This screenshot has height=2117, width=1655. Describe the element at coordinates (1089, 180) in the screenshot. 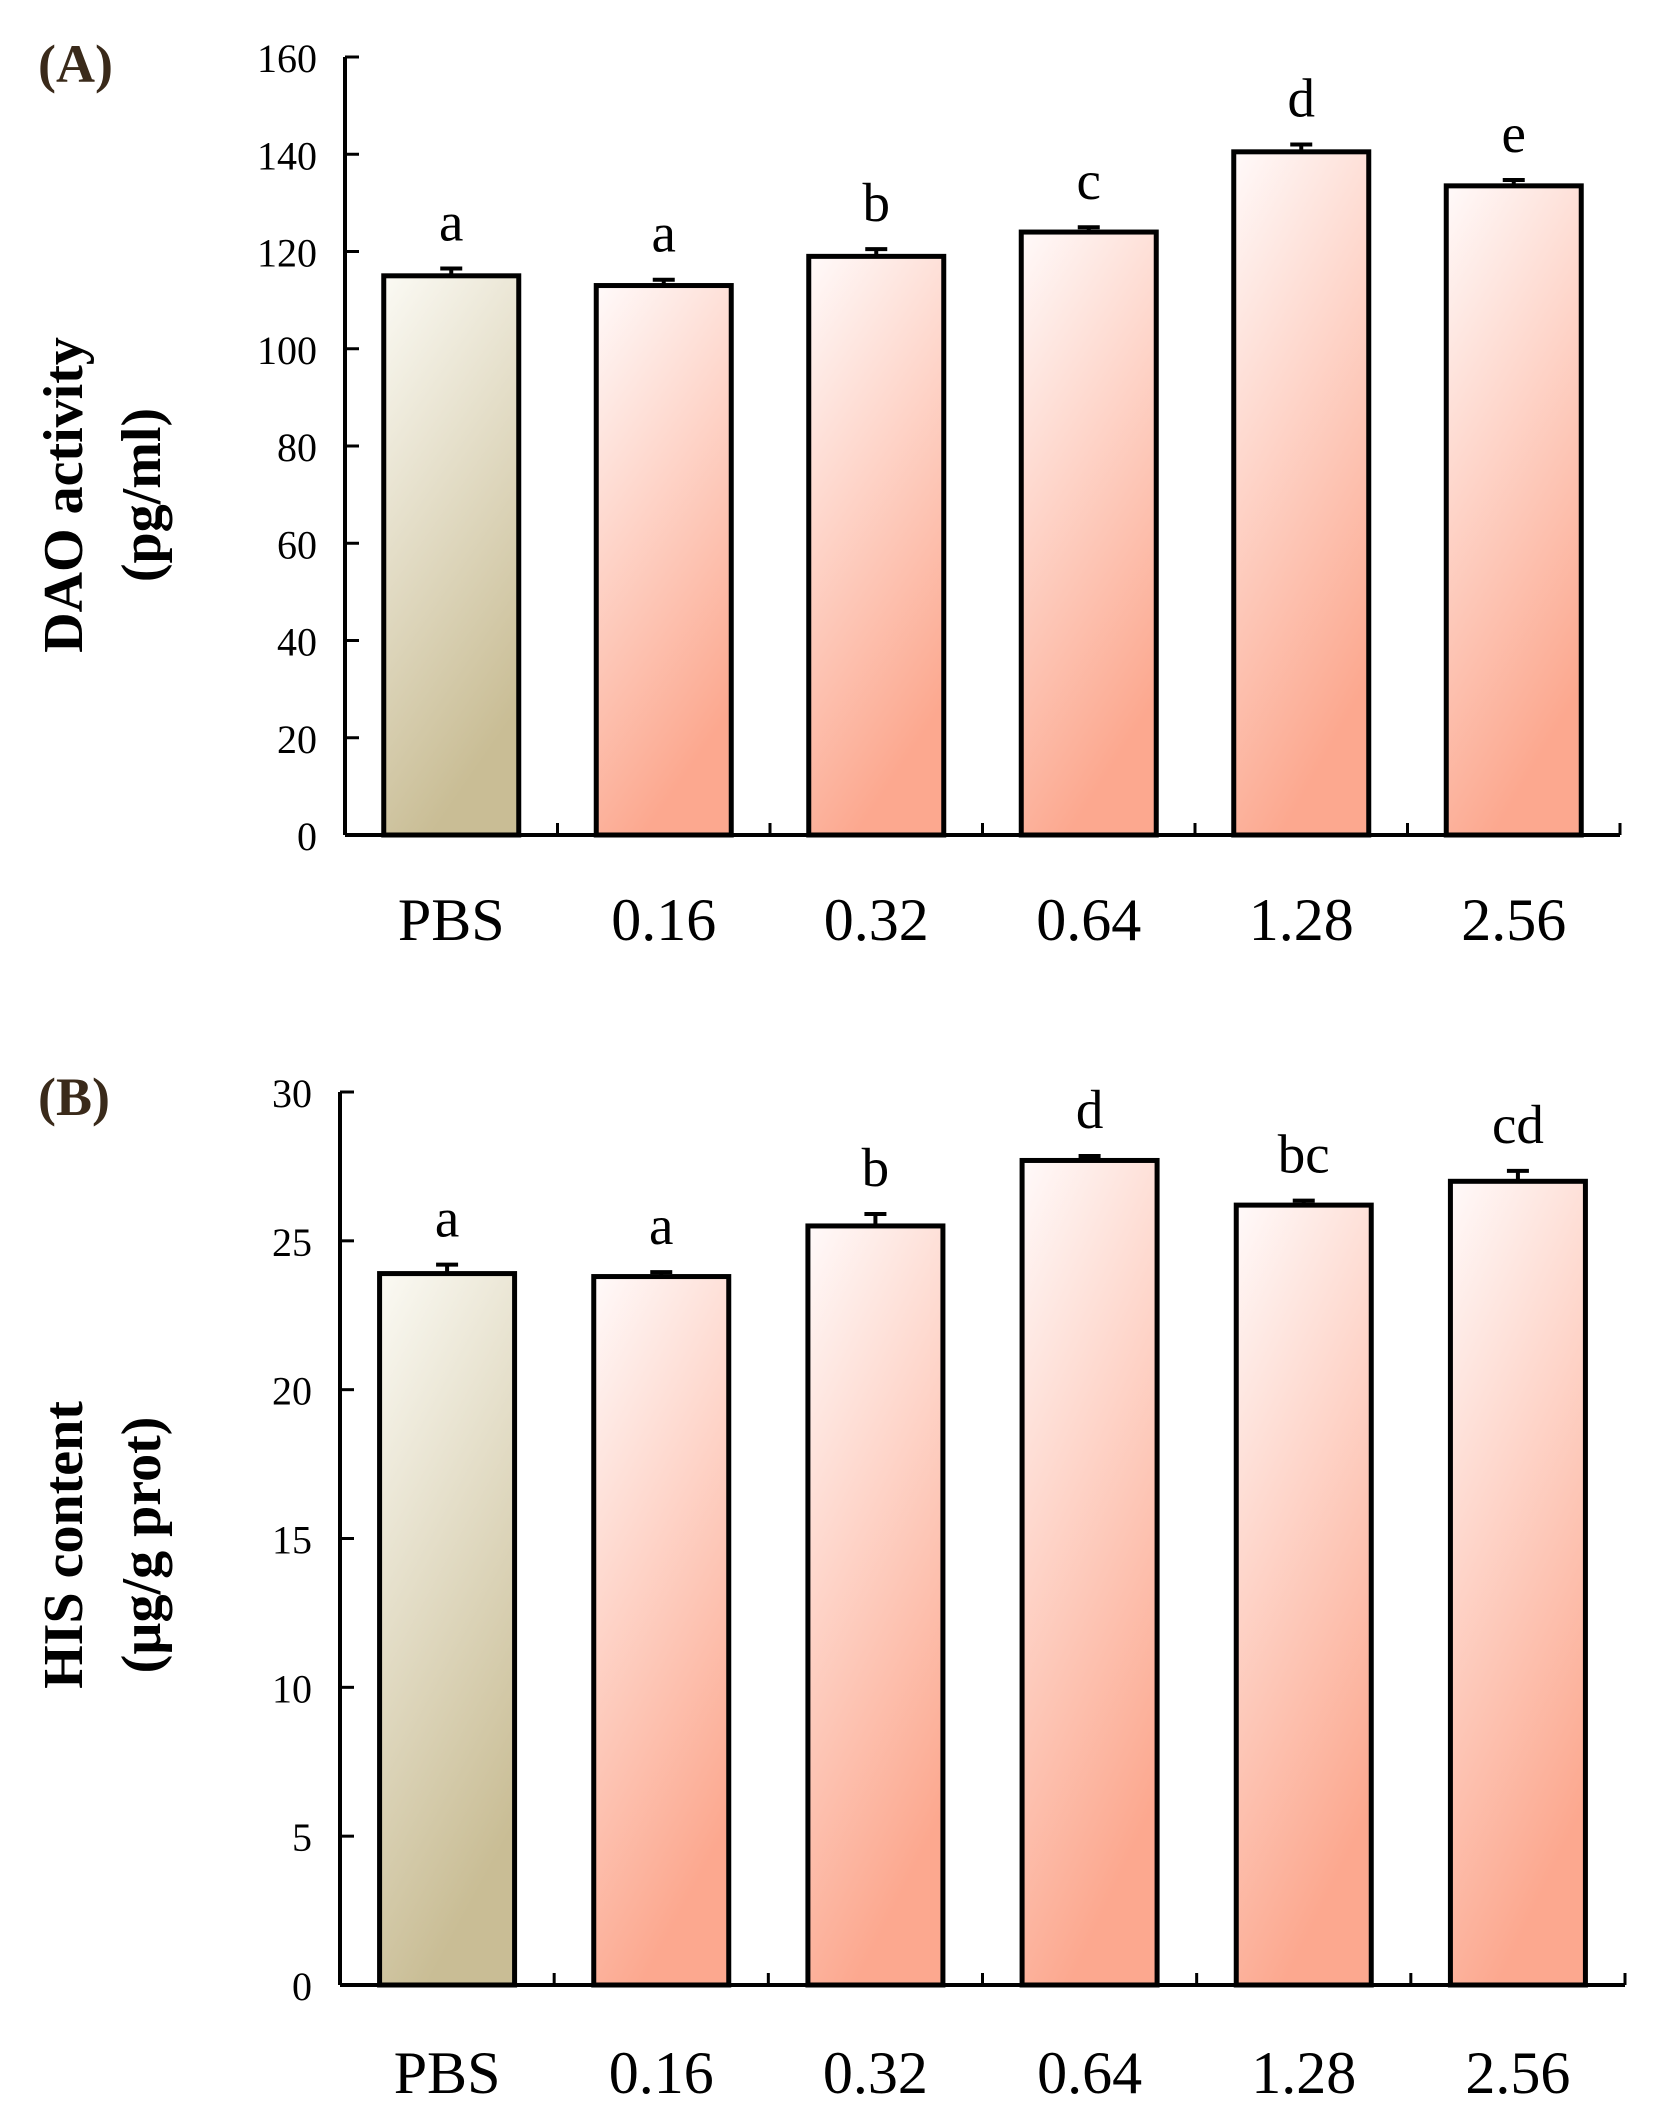

I see `panel-a-sig-label: c` at that location.